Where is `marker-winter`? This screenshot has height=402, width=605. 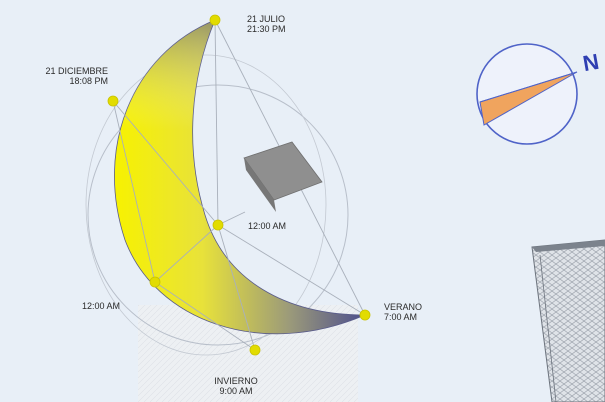 marker-winter is located at coordinates (255, 350).